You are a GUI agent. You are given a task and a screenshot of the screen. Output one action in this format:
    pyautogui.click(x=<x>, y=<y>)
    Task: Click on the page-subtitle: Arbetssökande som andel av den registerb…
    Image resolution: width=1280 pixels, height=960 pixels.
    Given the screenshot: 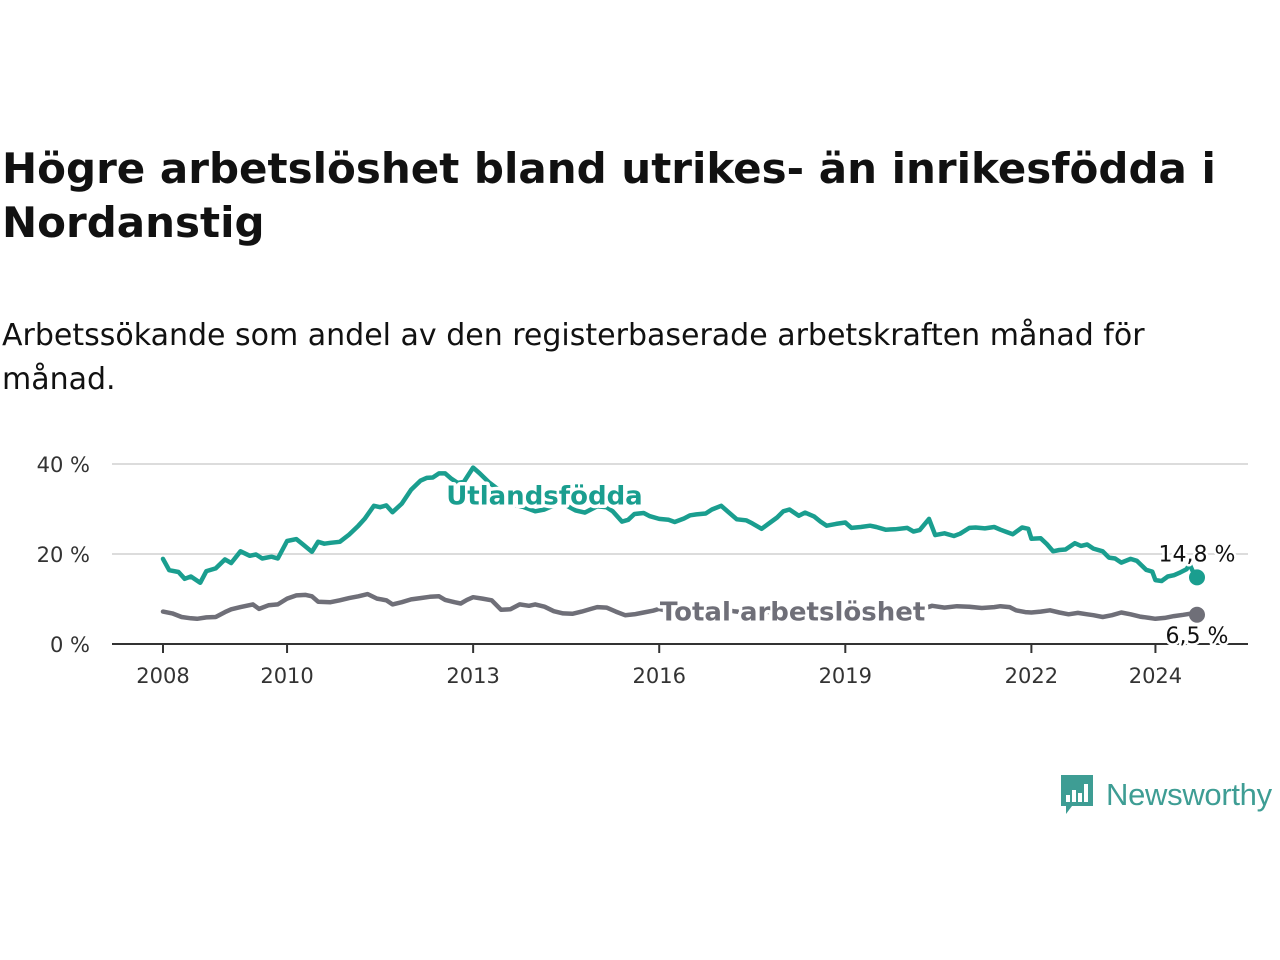 What is the action you would take?
    pyautogui.click(x=573, y=357)
    